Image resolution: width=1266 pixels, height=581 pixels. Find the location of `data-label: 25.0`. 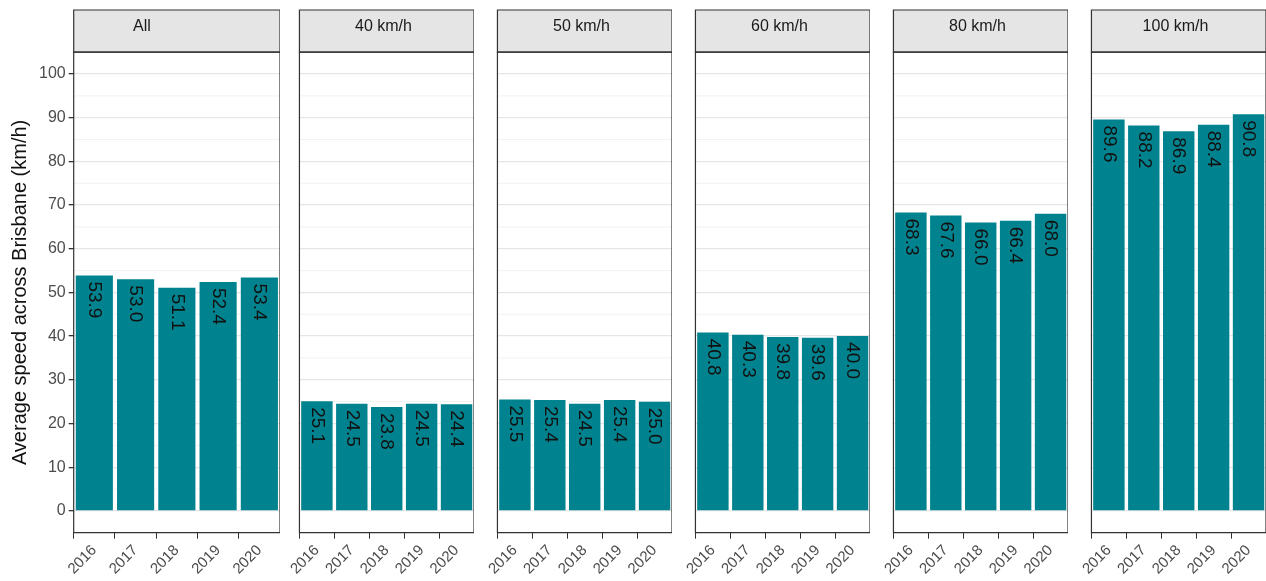

data-label: 25.0 is located at coordinates (656, 426).